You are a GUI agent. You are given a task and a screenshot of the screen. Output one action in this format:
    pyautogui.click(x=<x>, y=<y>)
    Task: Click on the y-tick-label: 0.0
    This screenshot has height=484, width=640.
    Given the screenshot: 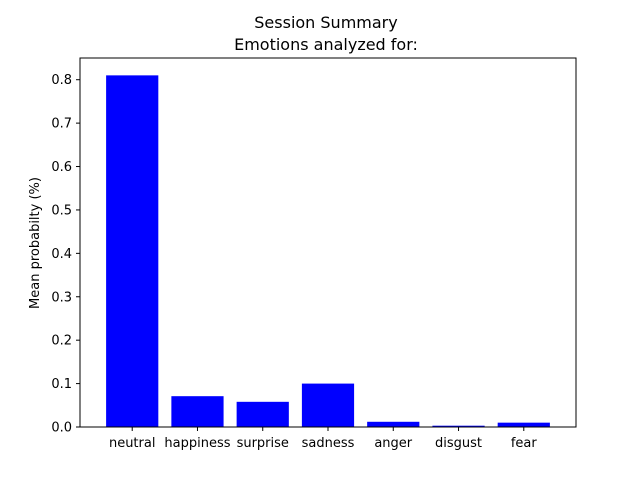 What is the action you would take?
    pyautogui.click(x=61, y=428)
    